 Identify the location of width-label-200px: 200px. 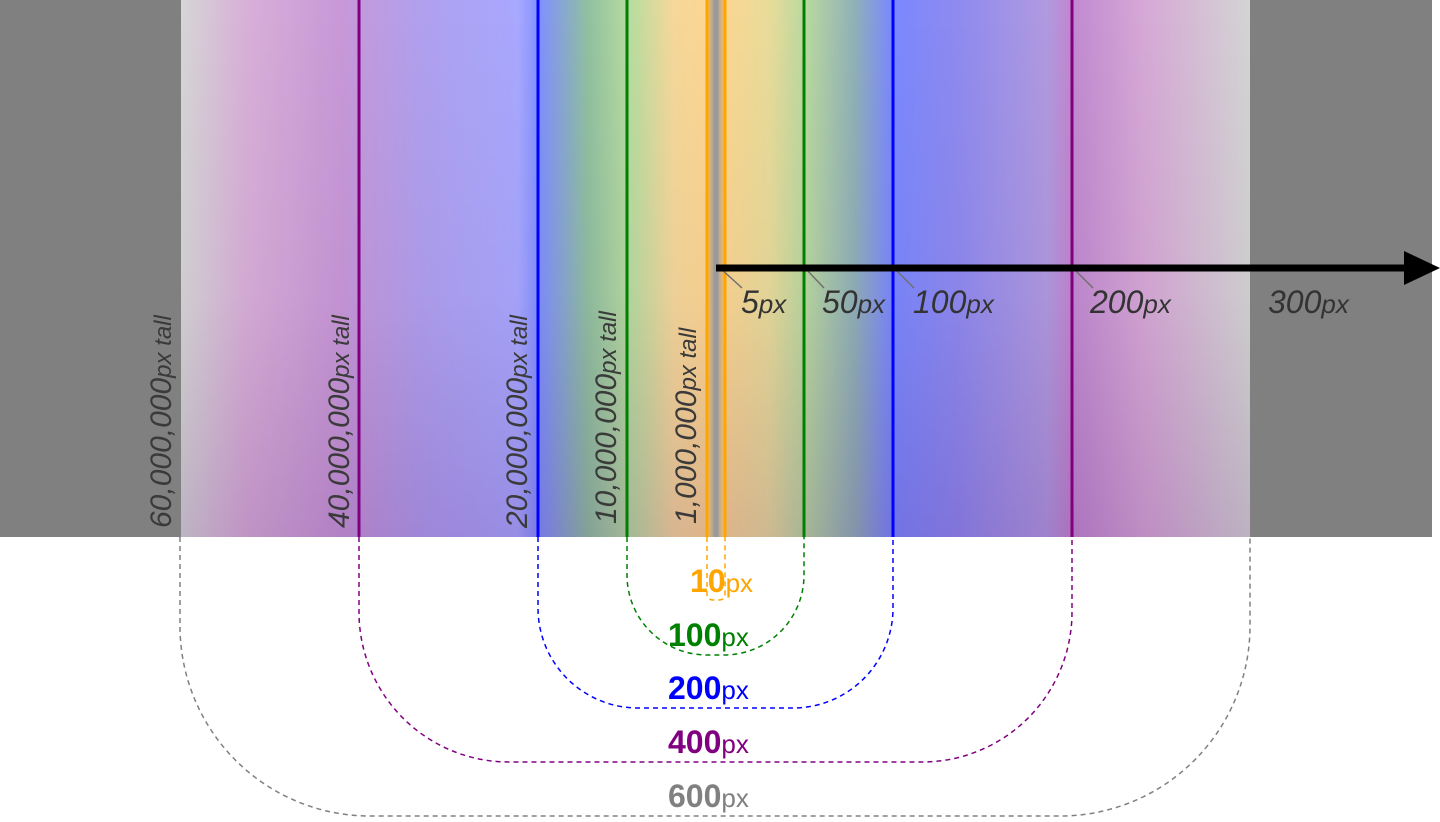
(708, 688).